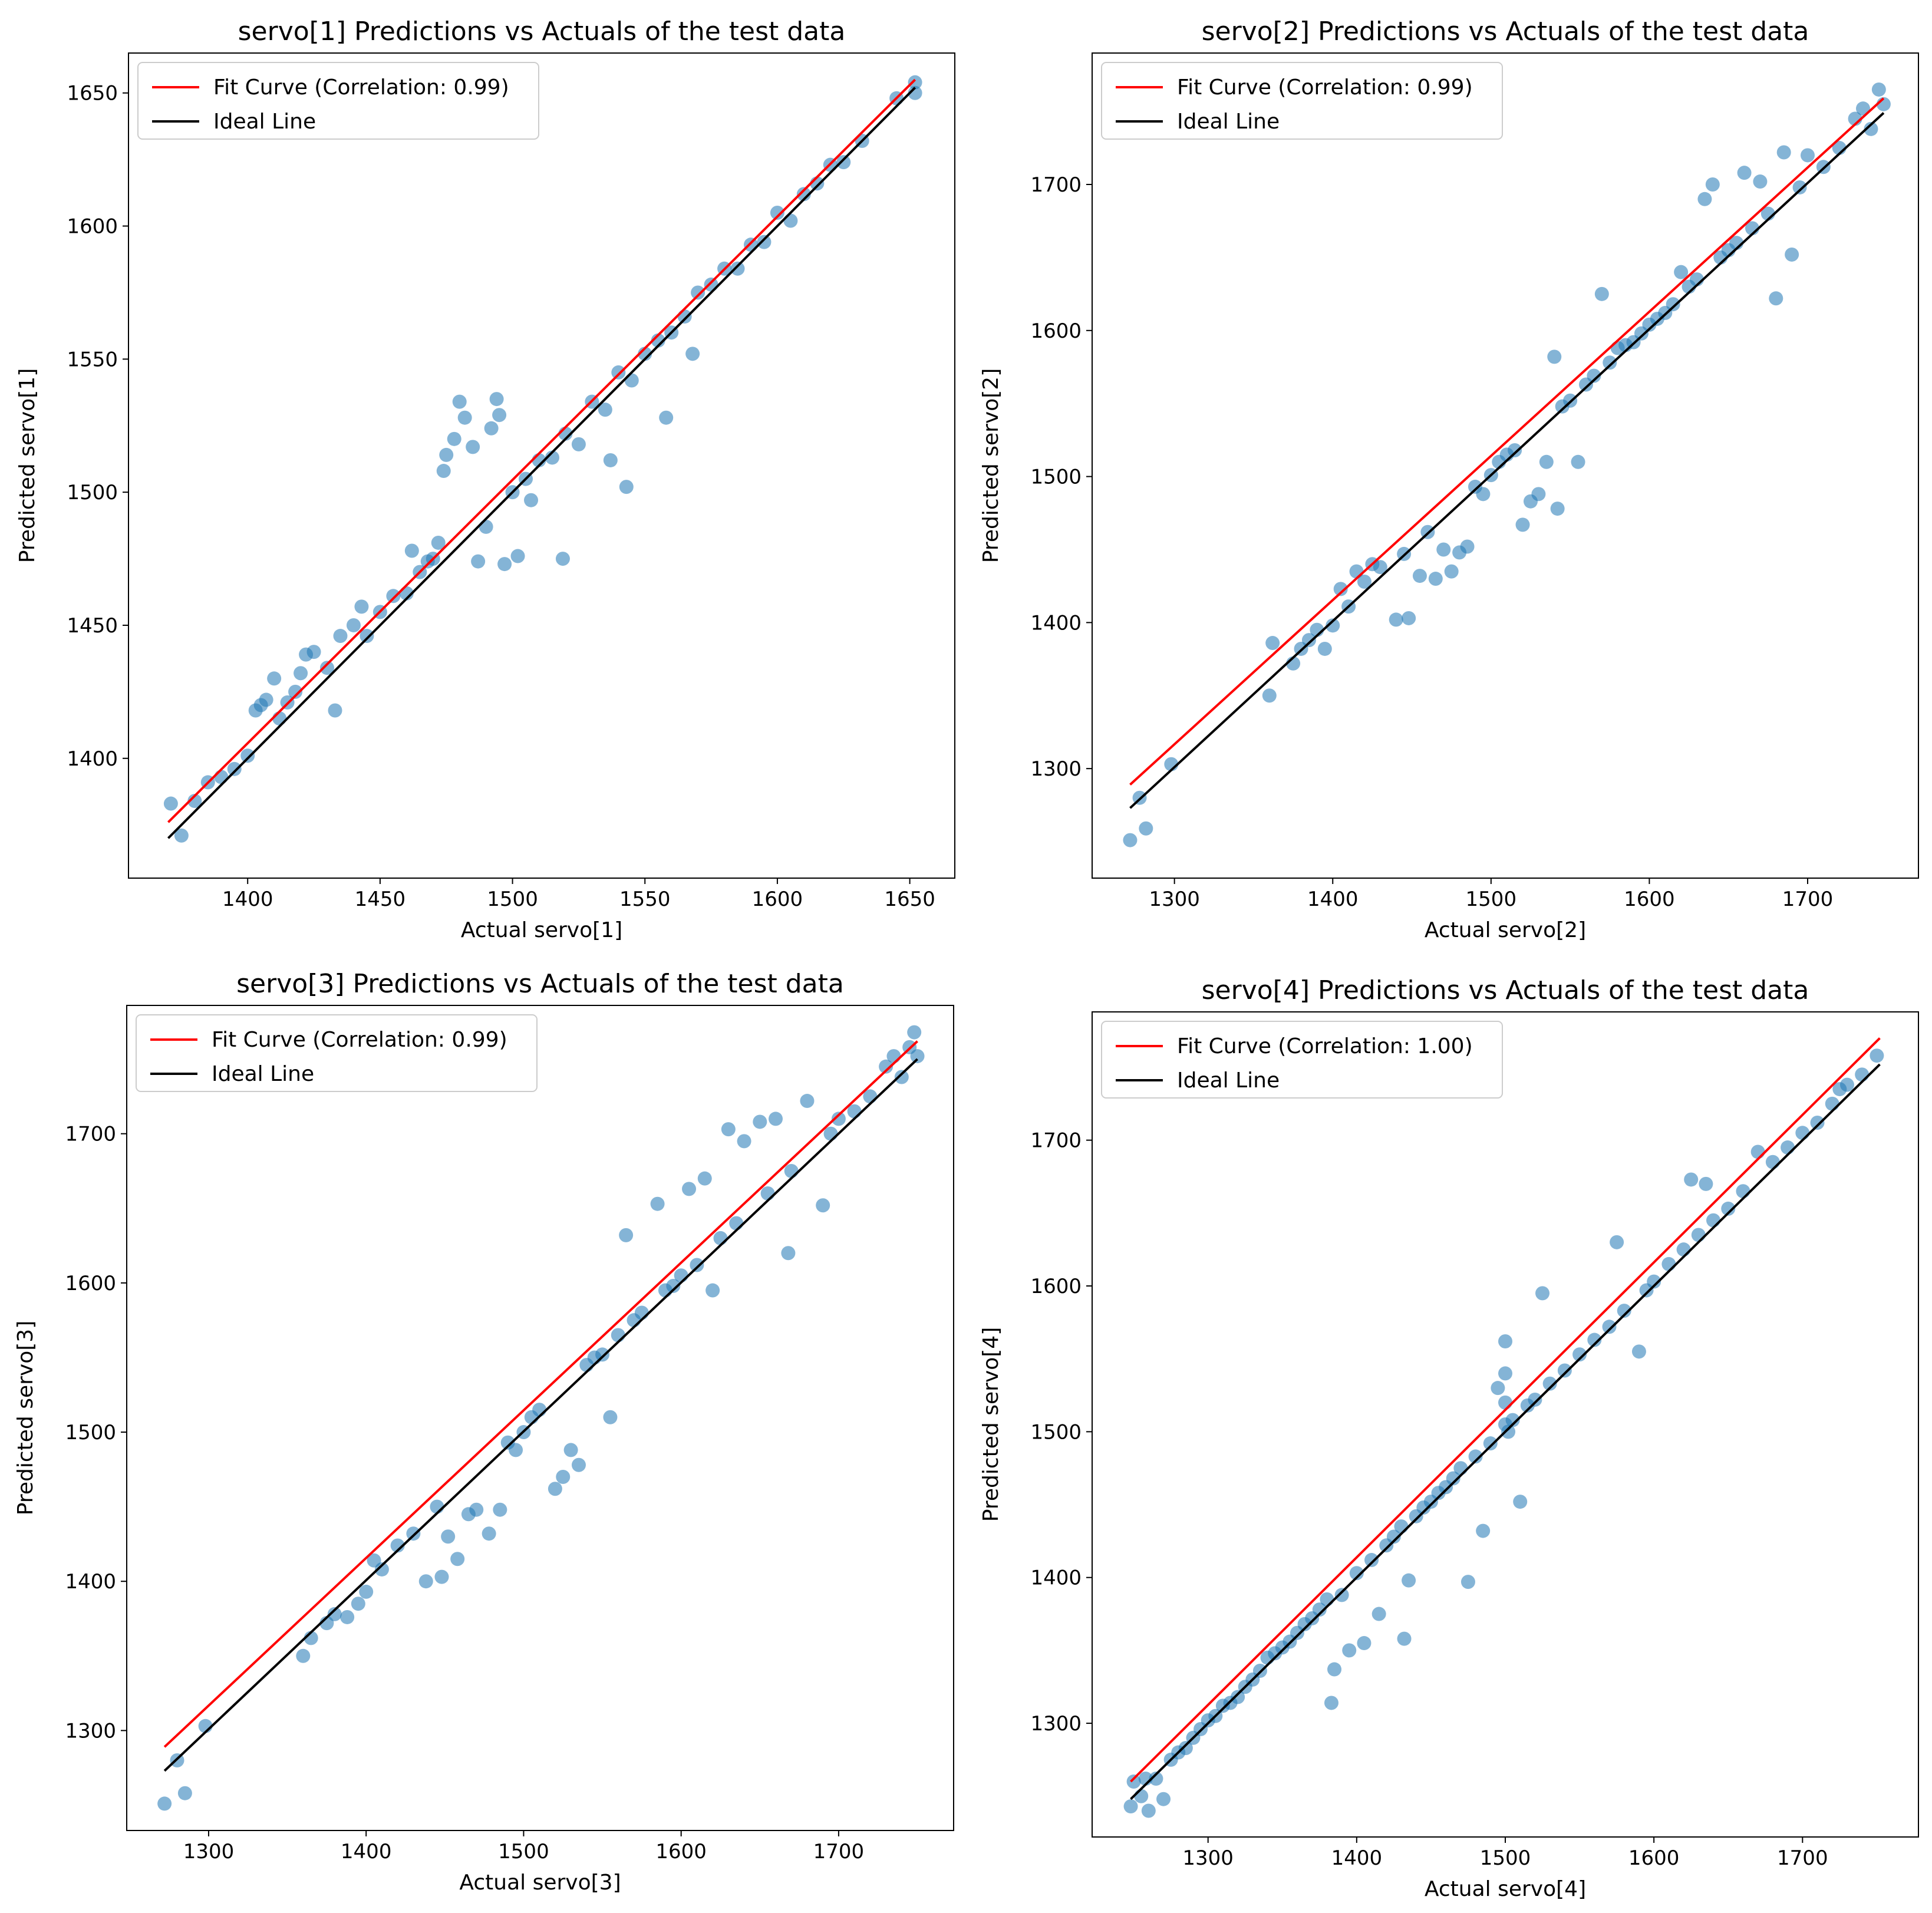  Describe the element at coordinates (541, 930) in the screenshot. I see `x-axis-label: Actual servo[1]` at that location.